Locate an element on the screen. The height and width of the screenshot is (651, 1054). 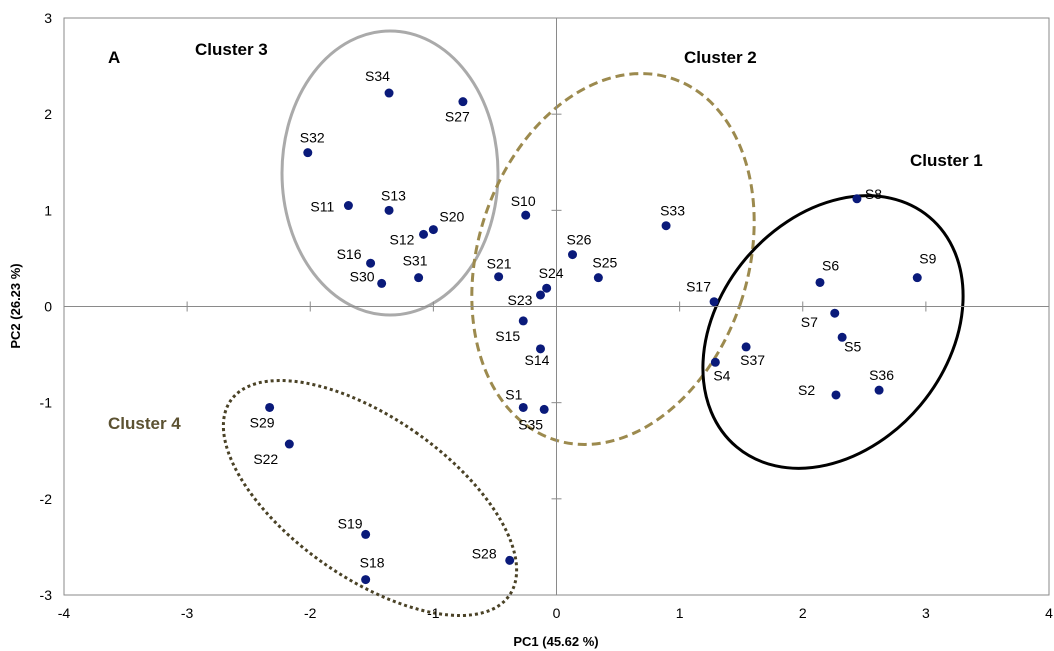
point-label: S23 is located at coordinates (519, 300).